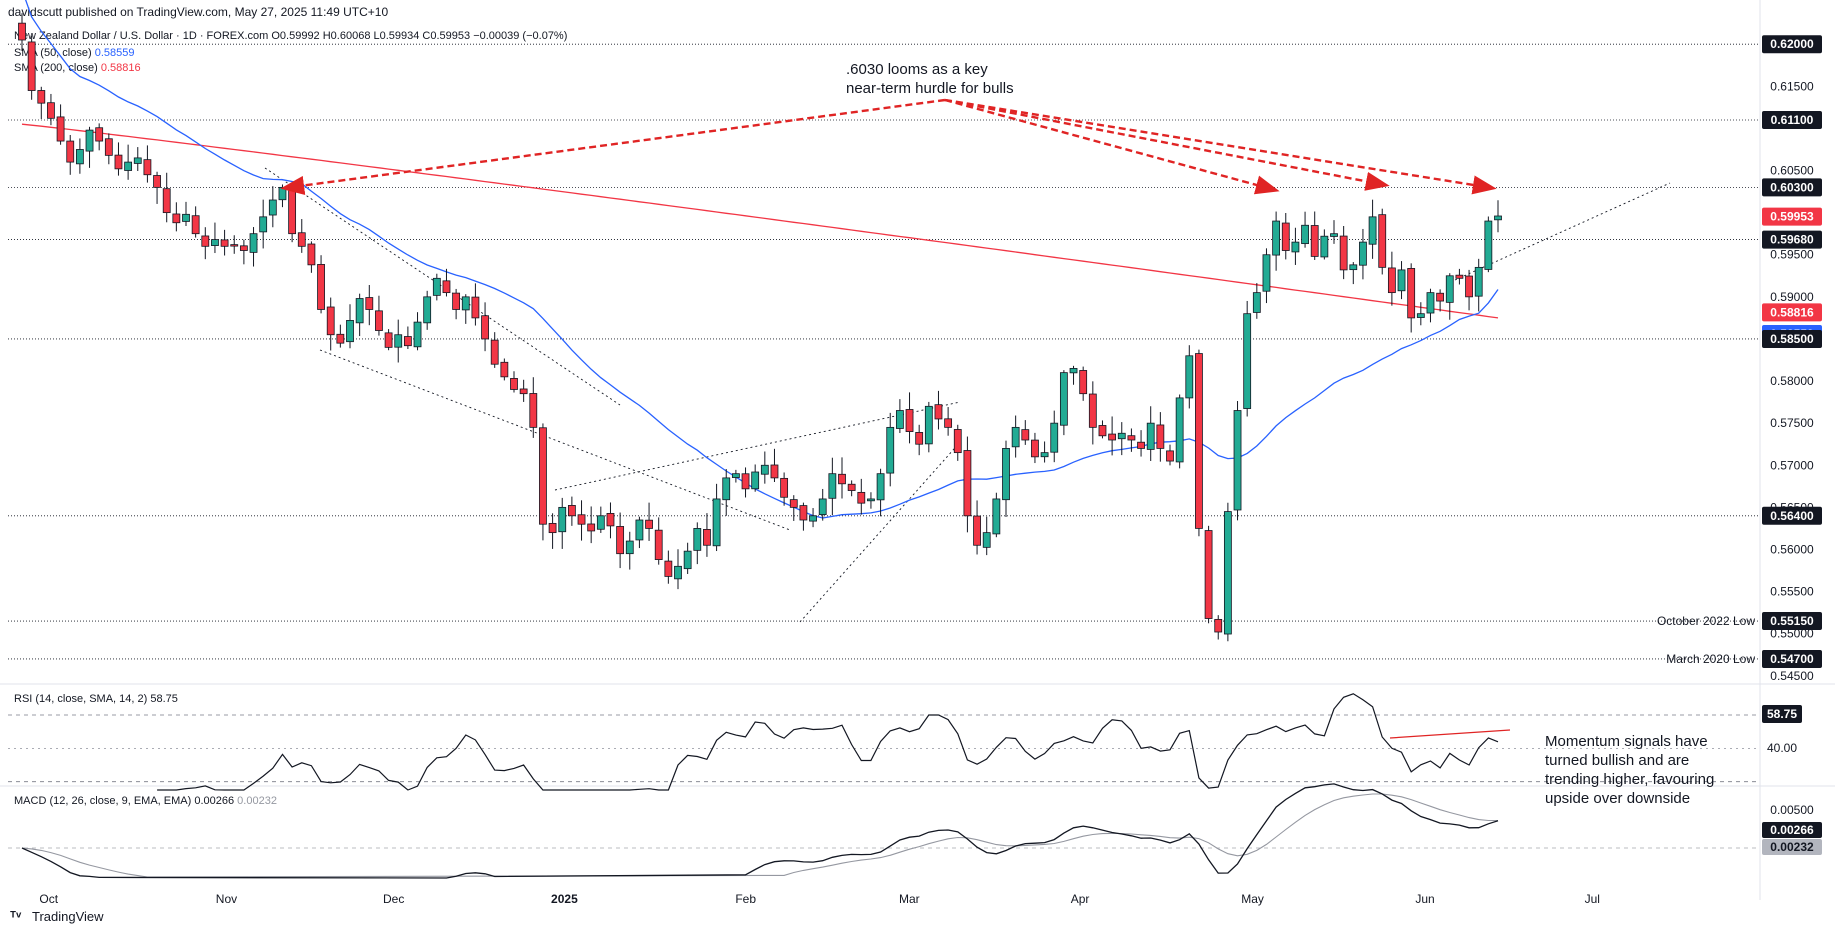  Describe the element at coordinates (393, 899) in the screenshot. I see `time-label: Dec` at that location.